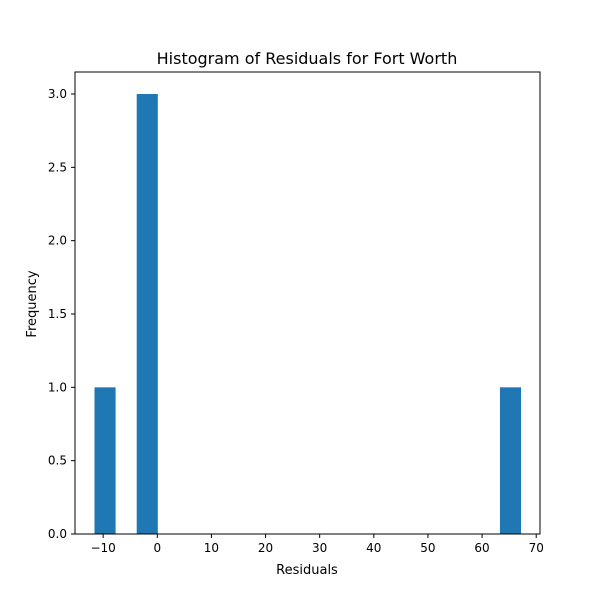  What do you see at coordinates (57, 94) in the screenshot?
I see `y-tick-label: 3.0` at bounding box center [57, 94].